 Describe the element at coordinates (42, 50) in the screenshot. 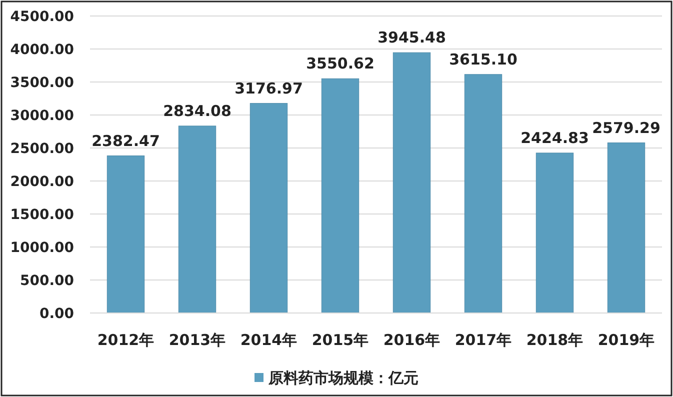

I see `y-tick-label: 4000.00` at that location.